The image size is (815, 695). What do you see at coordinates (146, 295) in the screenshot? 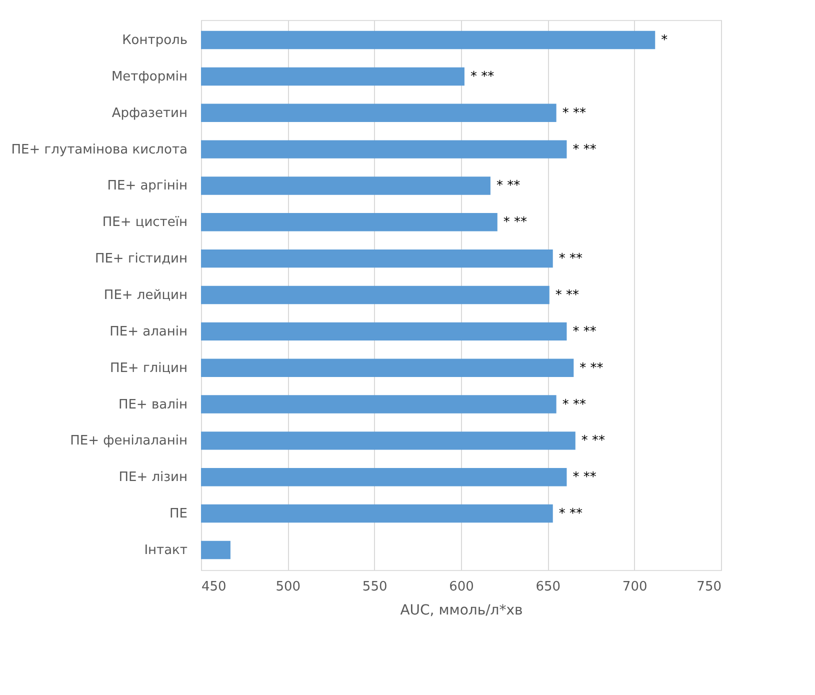
I see `y-tick-label: ПЕ+ лейцин` at bounding box center [146, 295].